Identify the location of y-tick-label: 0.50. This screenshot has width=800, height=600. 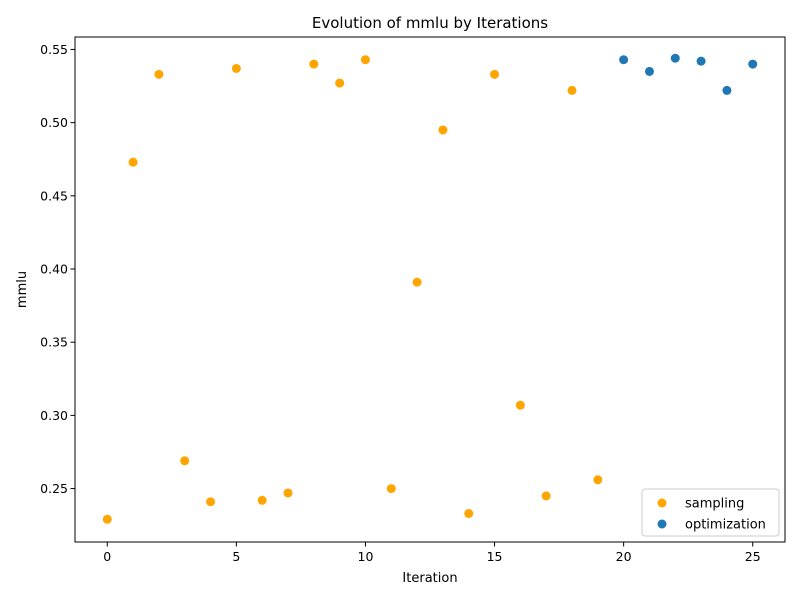
(54, 122).